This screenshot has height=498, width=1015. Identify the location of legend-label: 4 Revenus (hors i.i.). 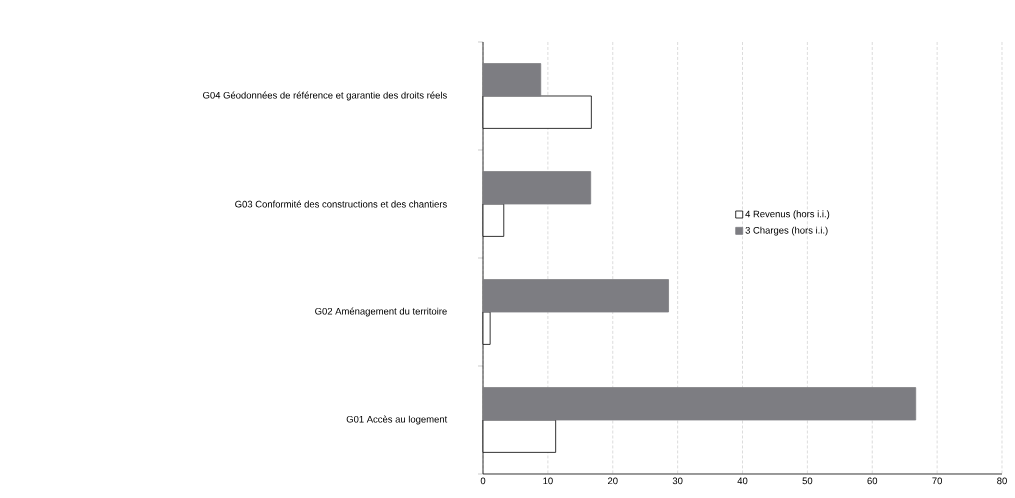
(787, 215).